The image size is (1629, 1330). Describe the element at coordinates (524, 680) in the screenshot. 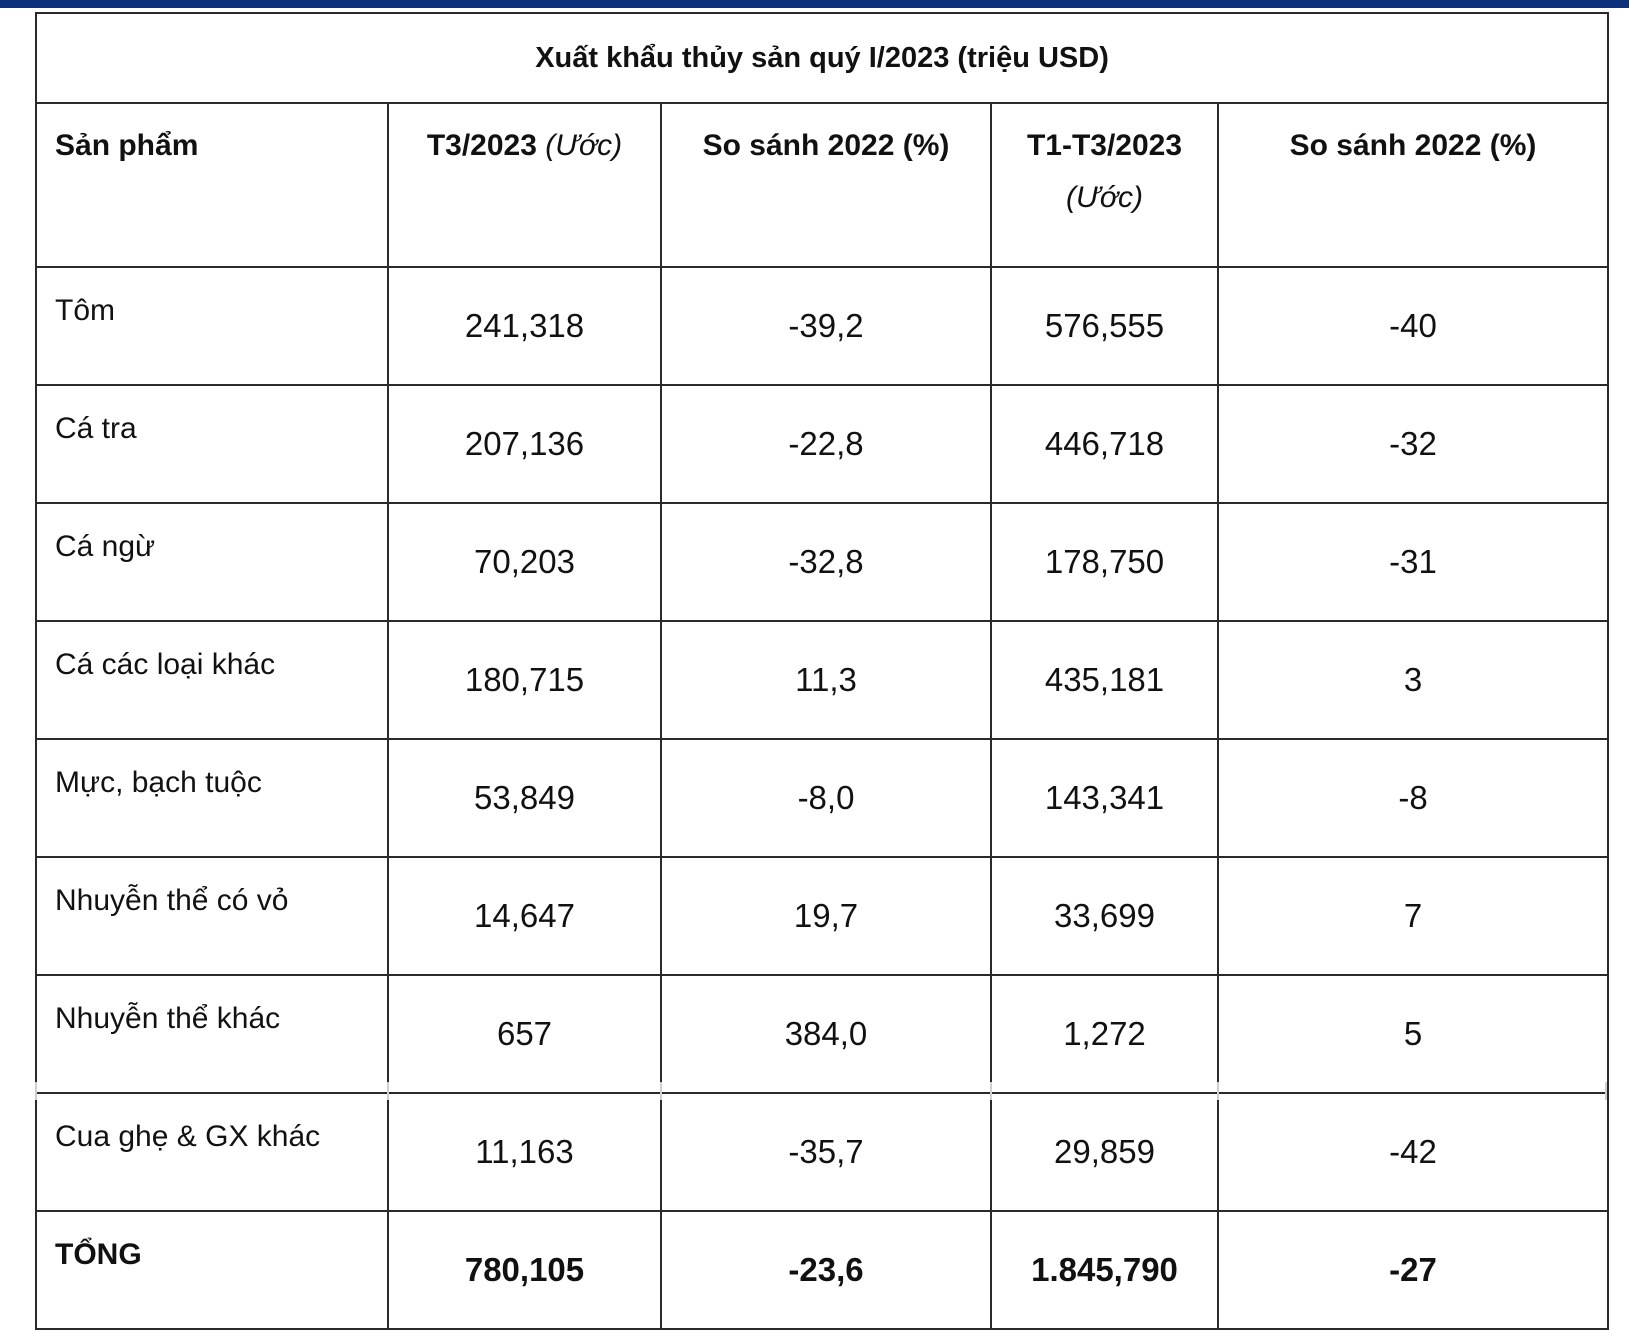

I see `cell-t3-value: 180,715` at that location.